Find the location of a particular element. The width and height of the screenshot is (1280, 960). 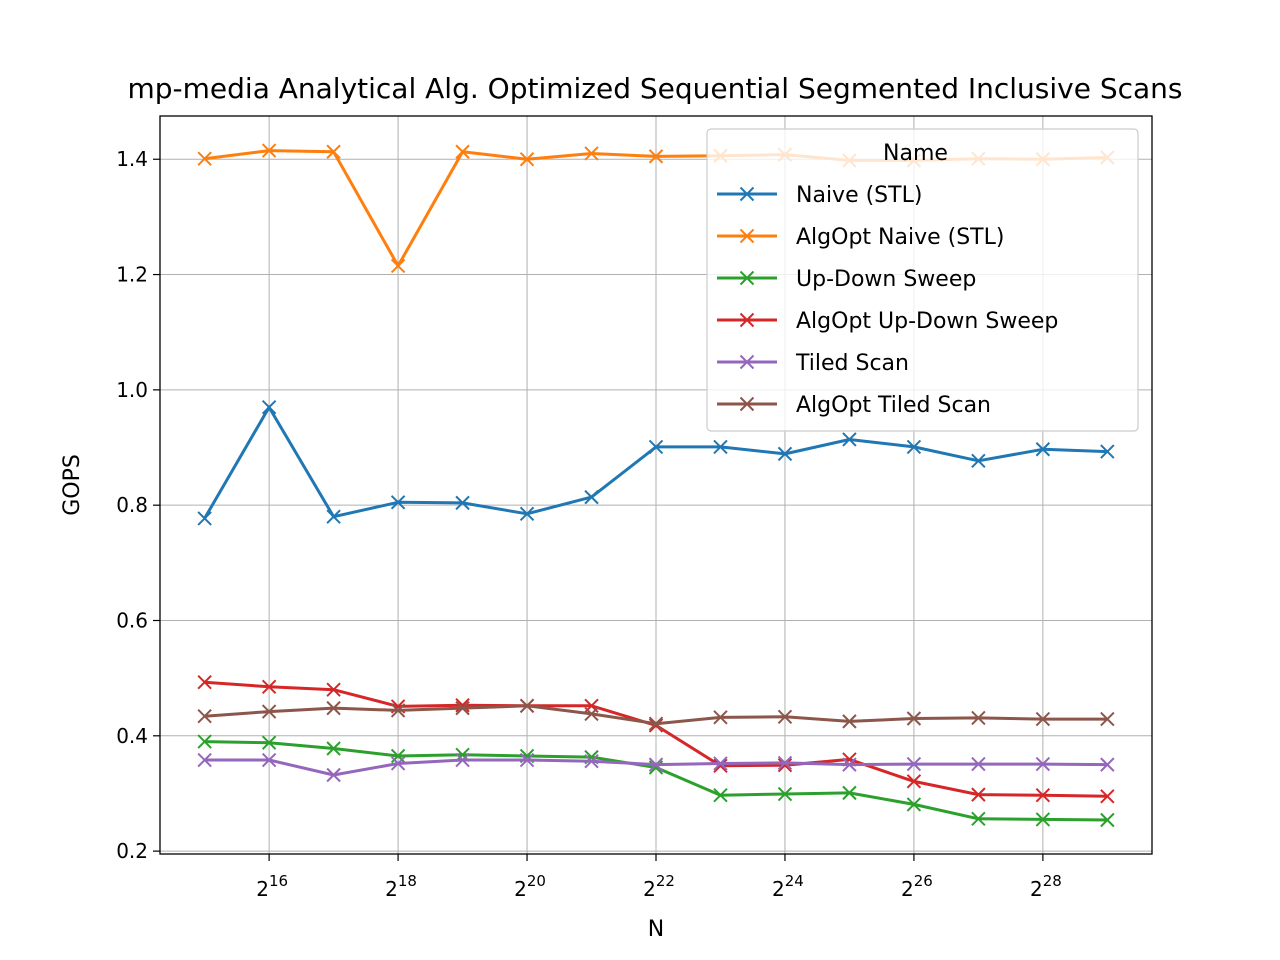

legend-entry: AlgOpt Tiled Scan is located at coordinates (854, 405).